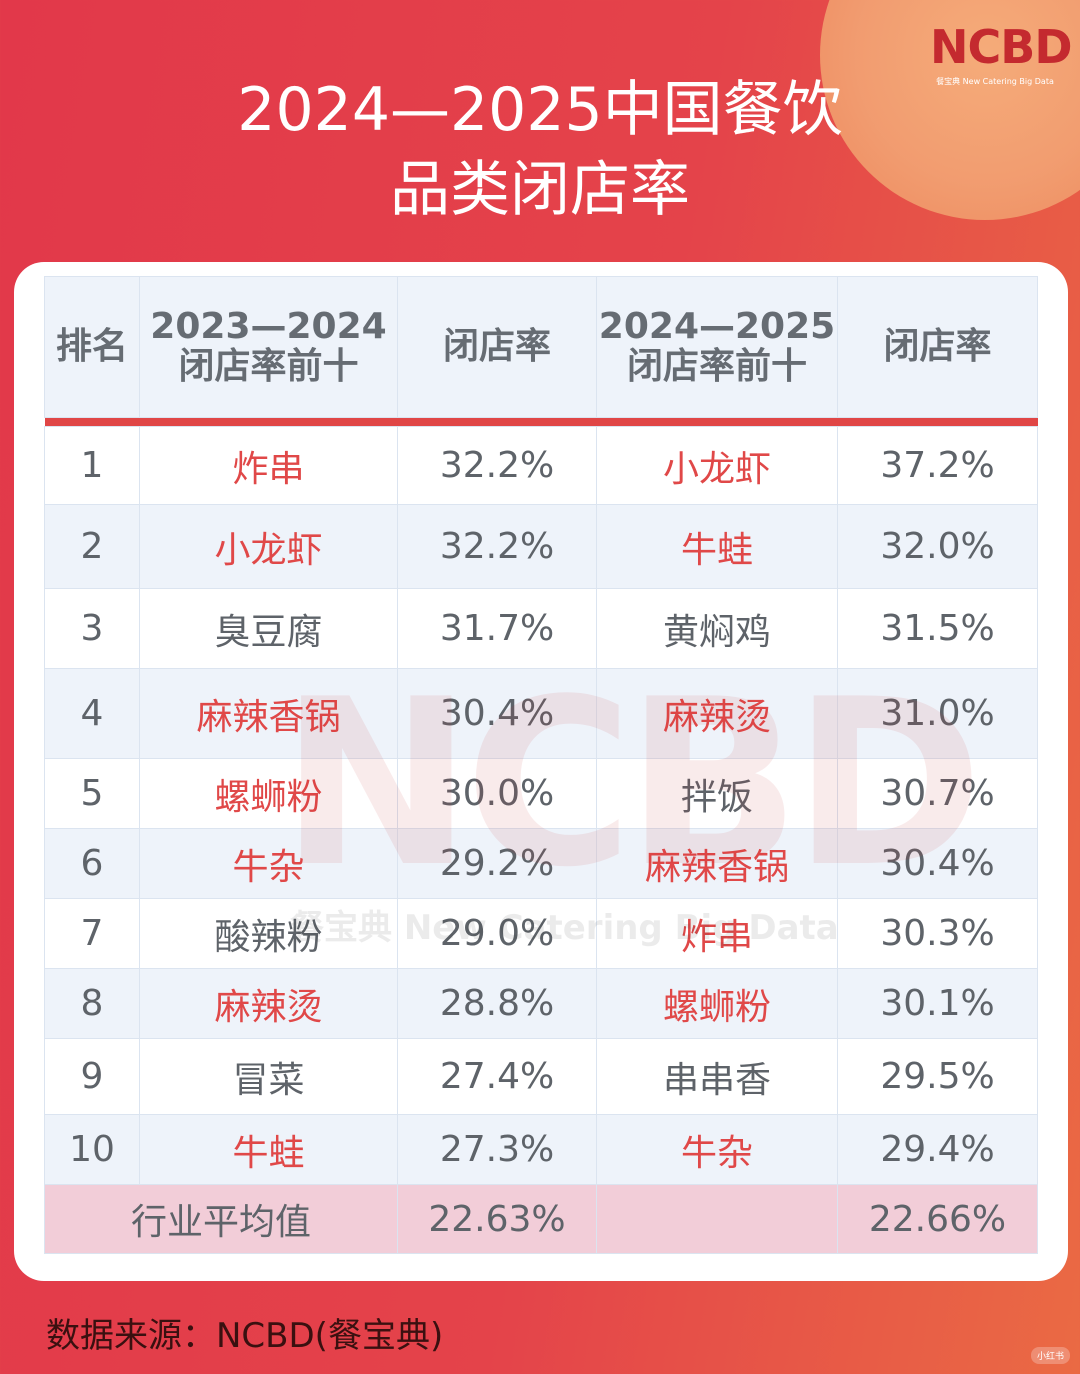  Describe the element at coordinates (717, 863) in the screenshot. I see `category-2024-2025: 麻辣香锅` at that location.